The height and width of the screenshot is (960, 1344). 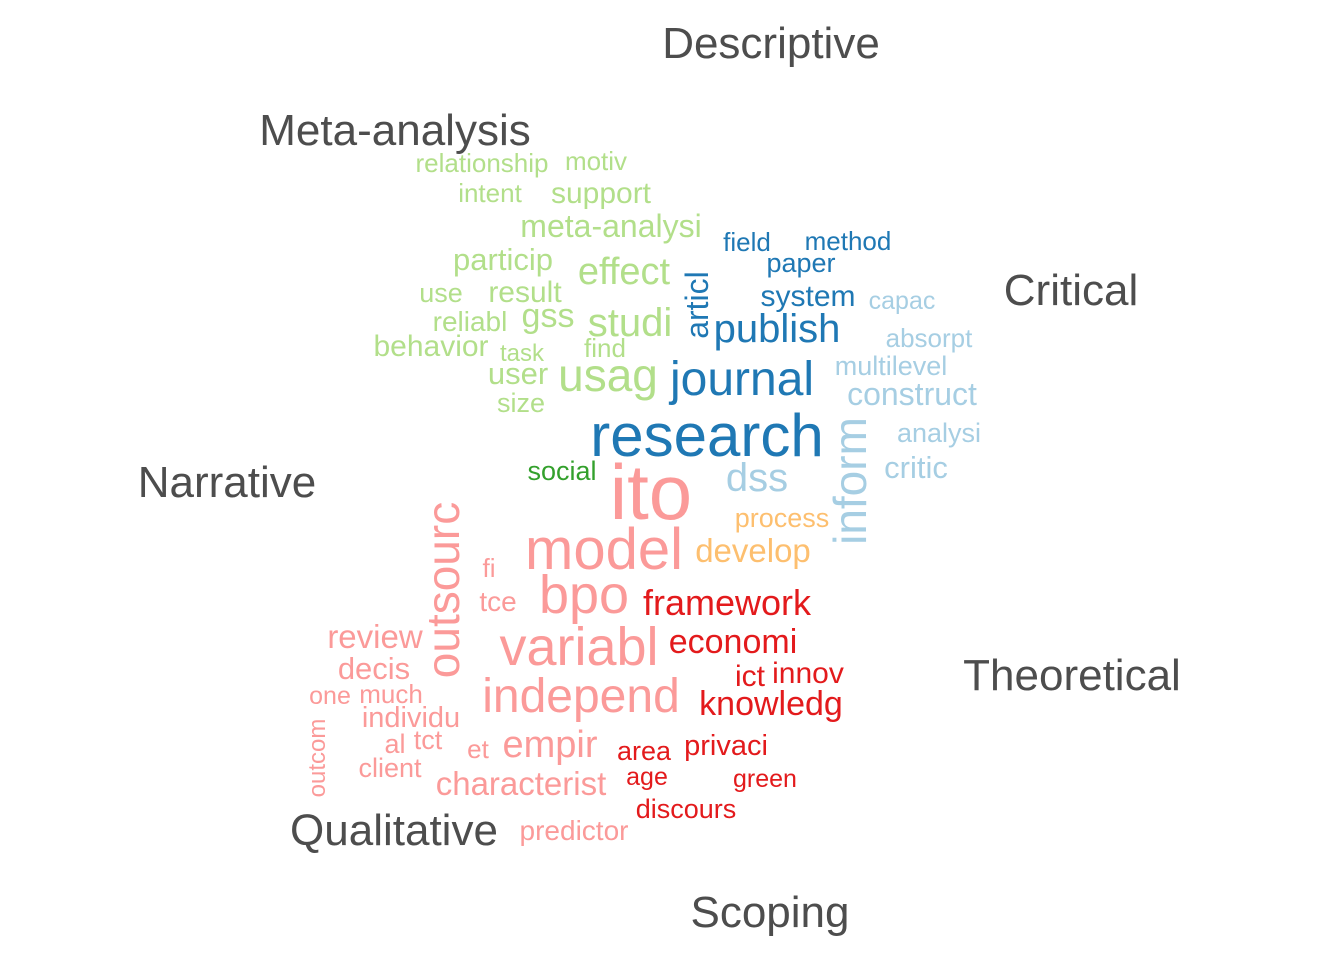 What do you see at coordinates (490, 193) in the screenshot?
I see `word-intent: intent` at bounding box center [490, 193].